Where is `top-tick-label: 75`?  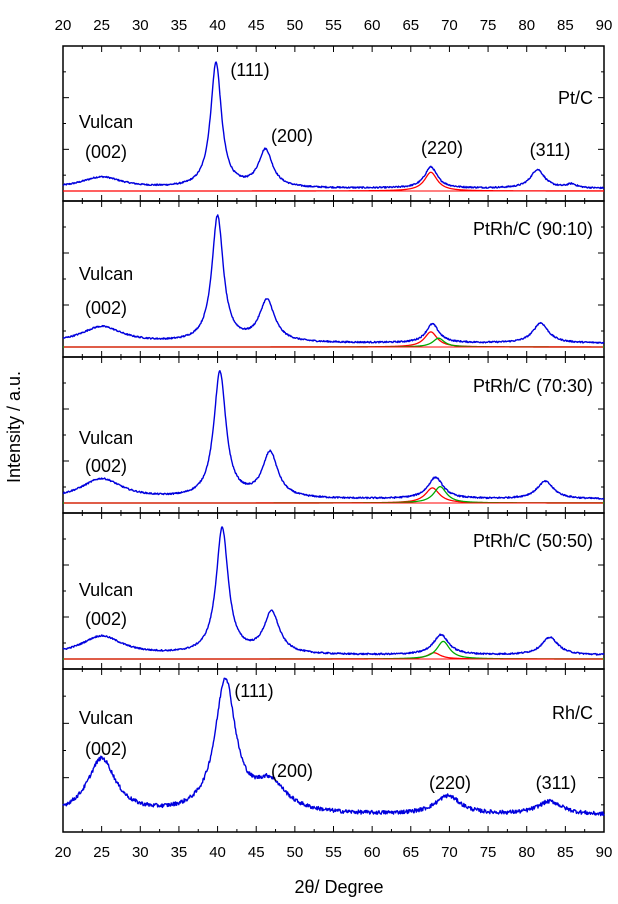
top-tick-label: 75 is located at coordinates (488, 25).